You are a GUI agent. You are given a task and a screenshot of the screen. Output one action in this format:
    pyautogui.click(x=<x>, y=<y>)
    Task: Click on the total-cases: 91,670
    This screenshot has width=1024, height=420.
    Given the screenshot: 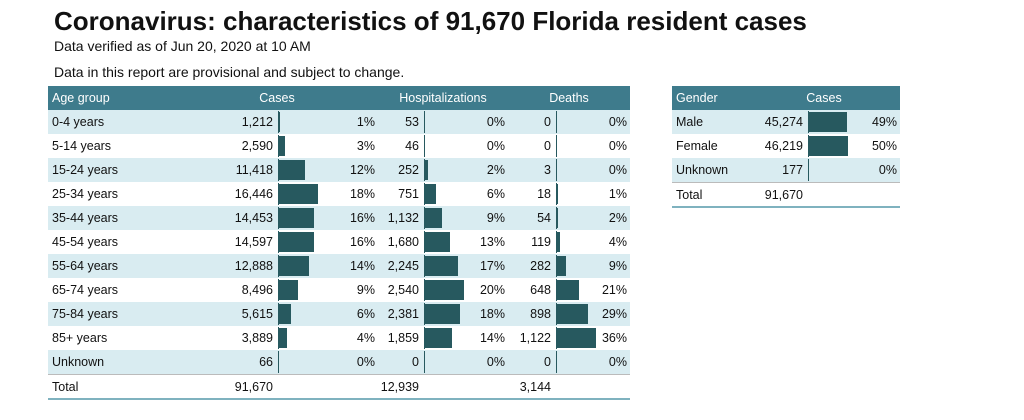 What is the action you would take?
    pyautogui.click(x=227, y=387)
    